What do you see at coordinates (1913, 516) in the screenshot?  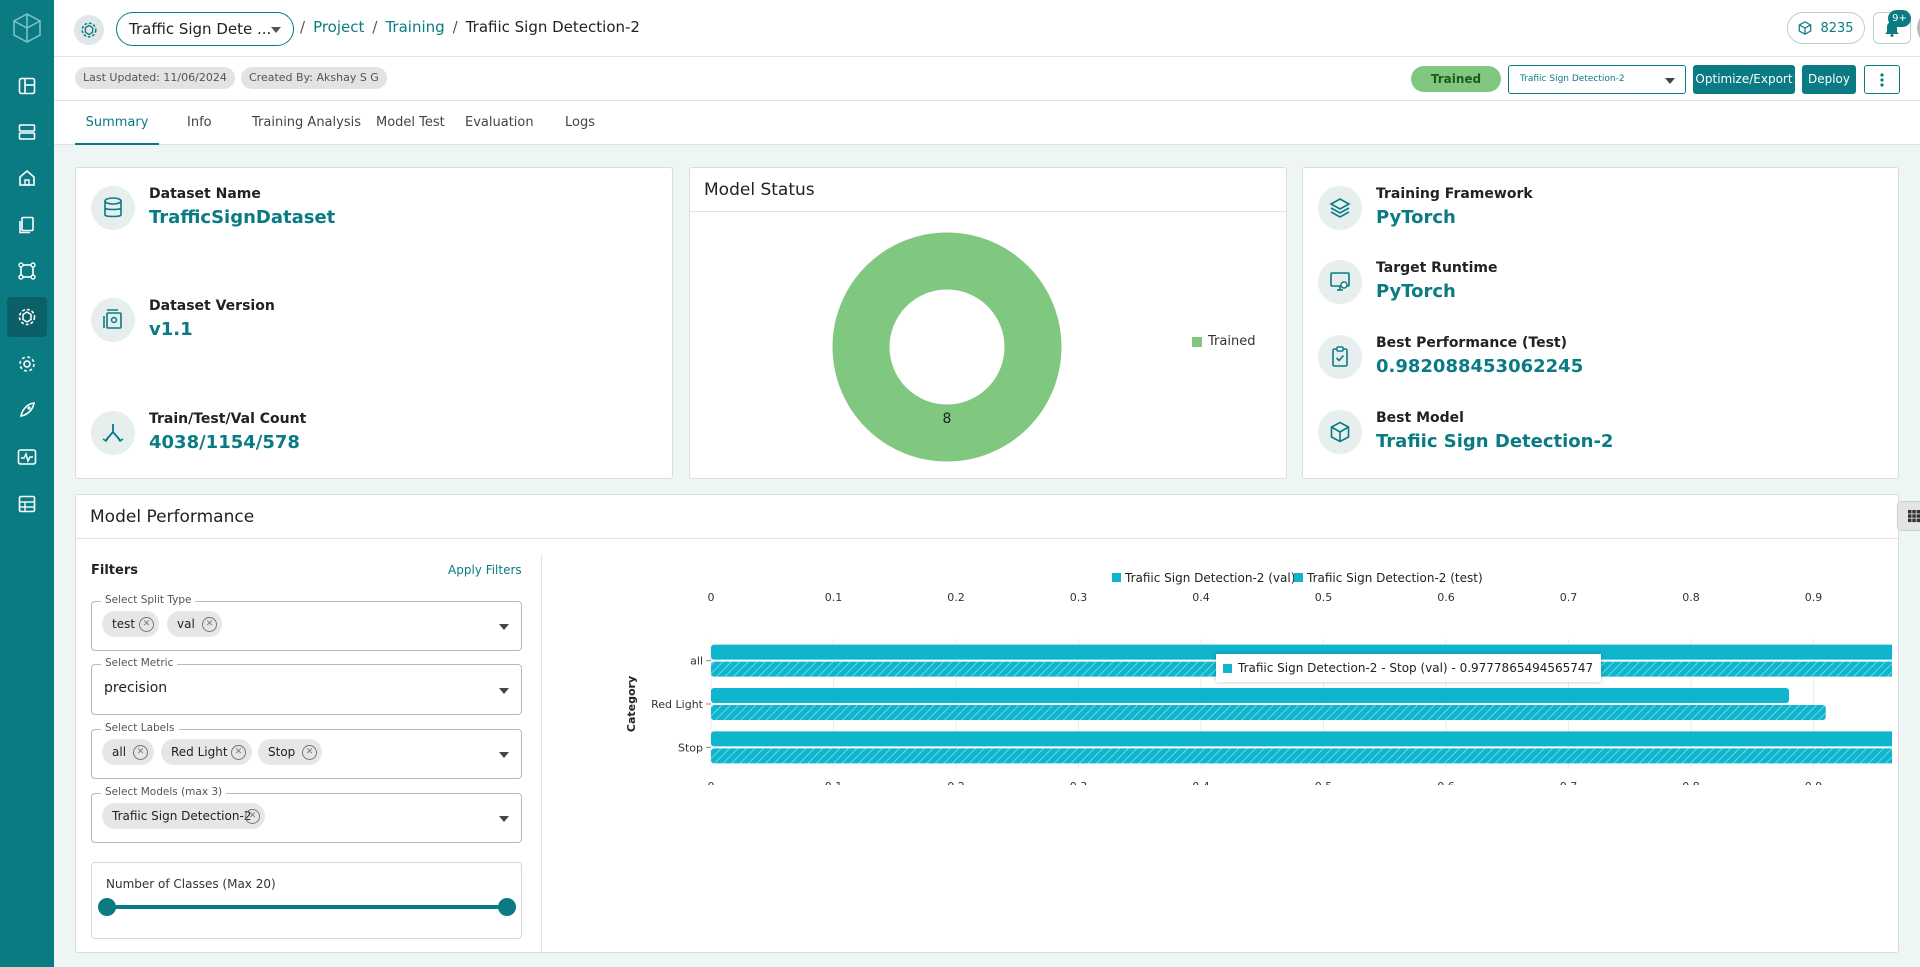 I see `grid-icon` at bounding box center [1913, 516].